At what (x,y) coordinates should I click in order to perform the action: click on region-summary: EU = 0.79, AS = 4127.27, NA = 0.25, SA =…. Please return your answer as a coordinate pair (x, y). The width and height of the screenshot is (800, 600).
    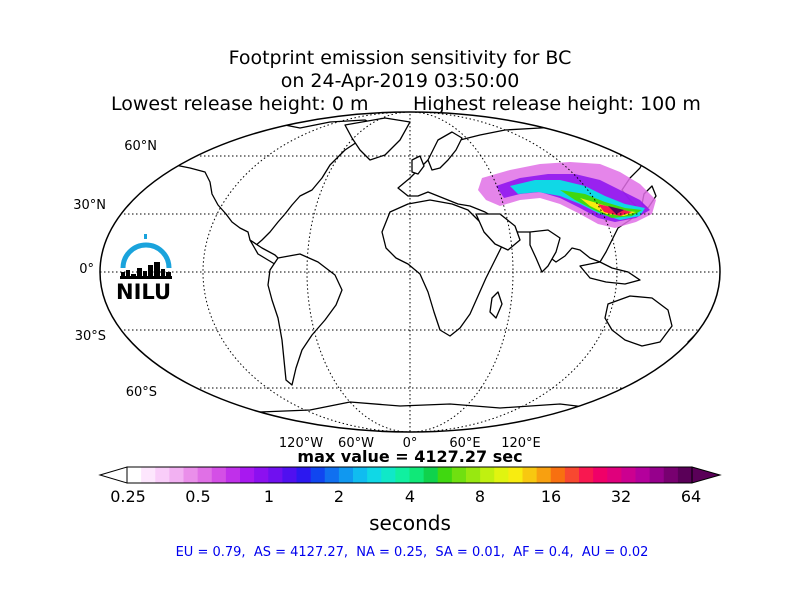
    Looking at the image, I should click on (412, 552).